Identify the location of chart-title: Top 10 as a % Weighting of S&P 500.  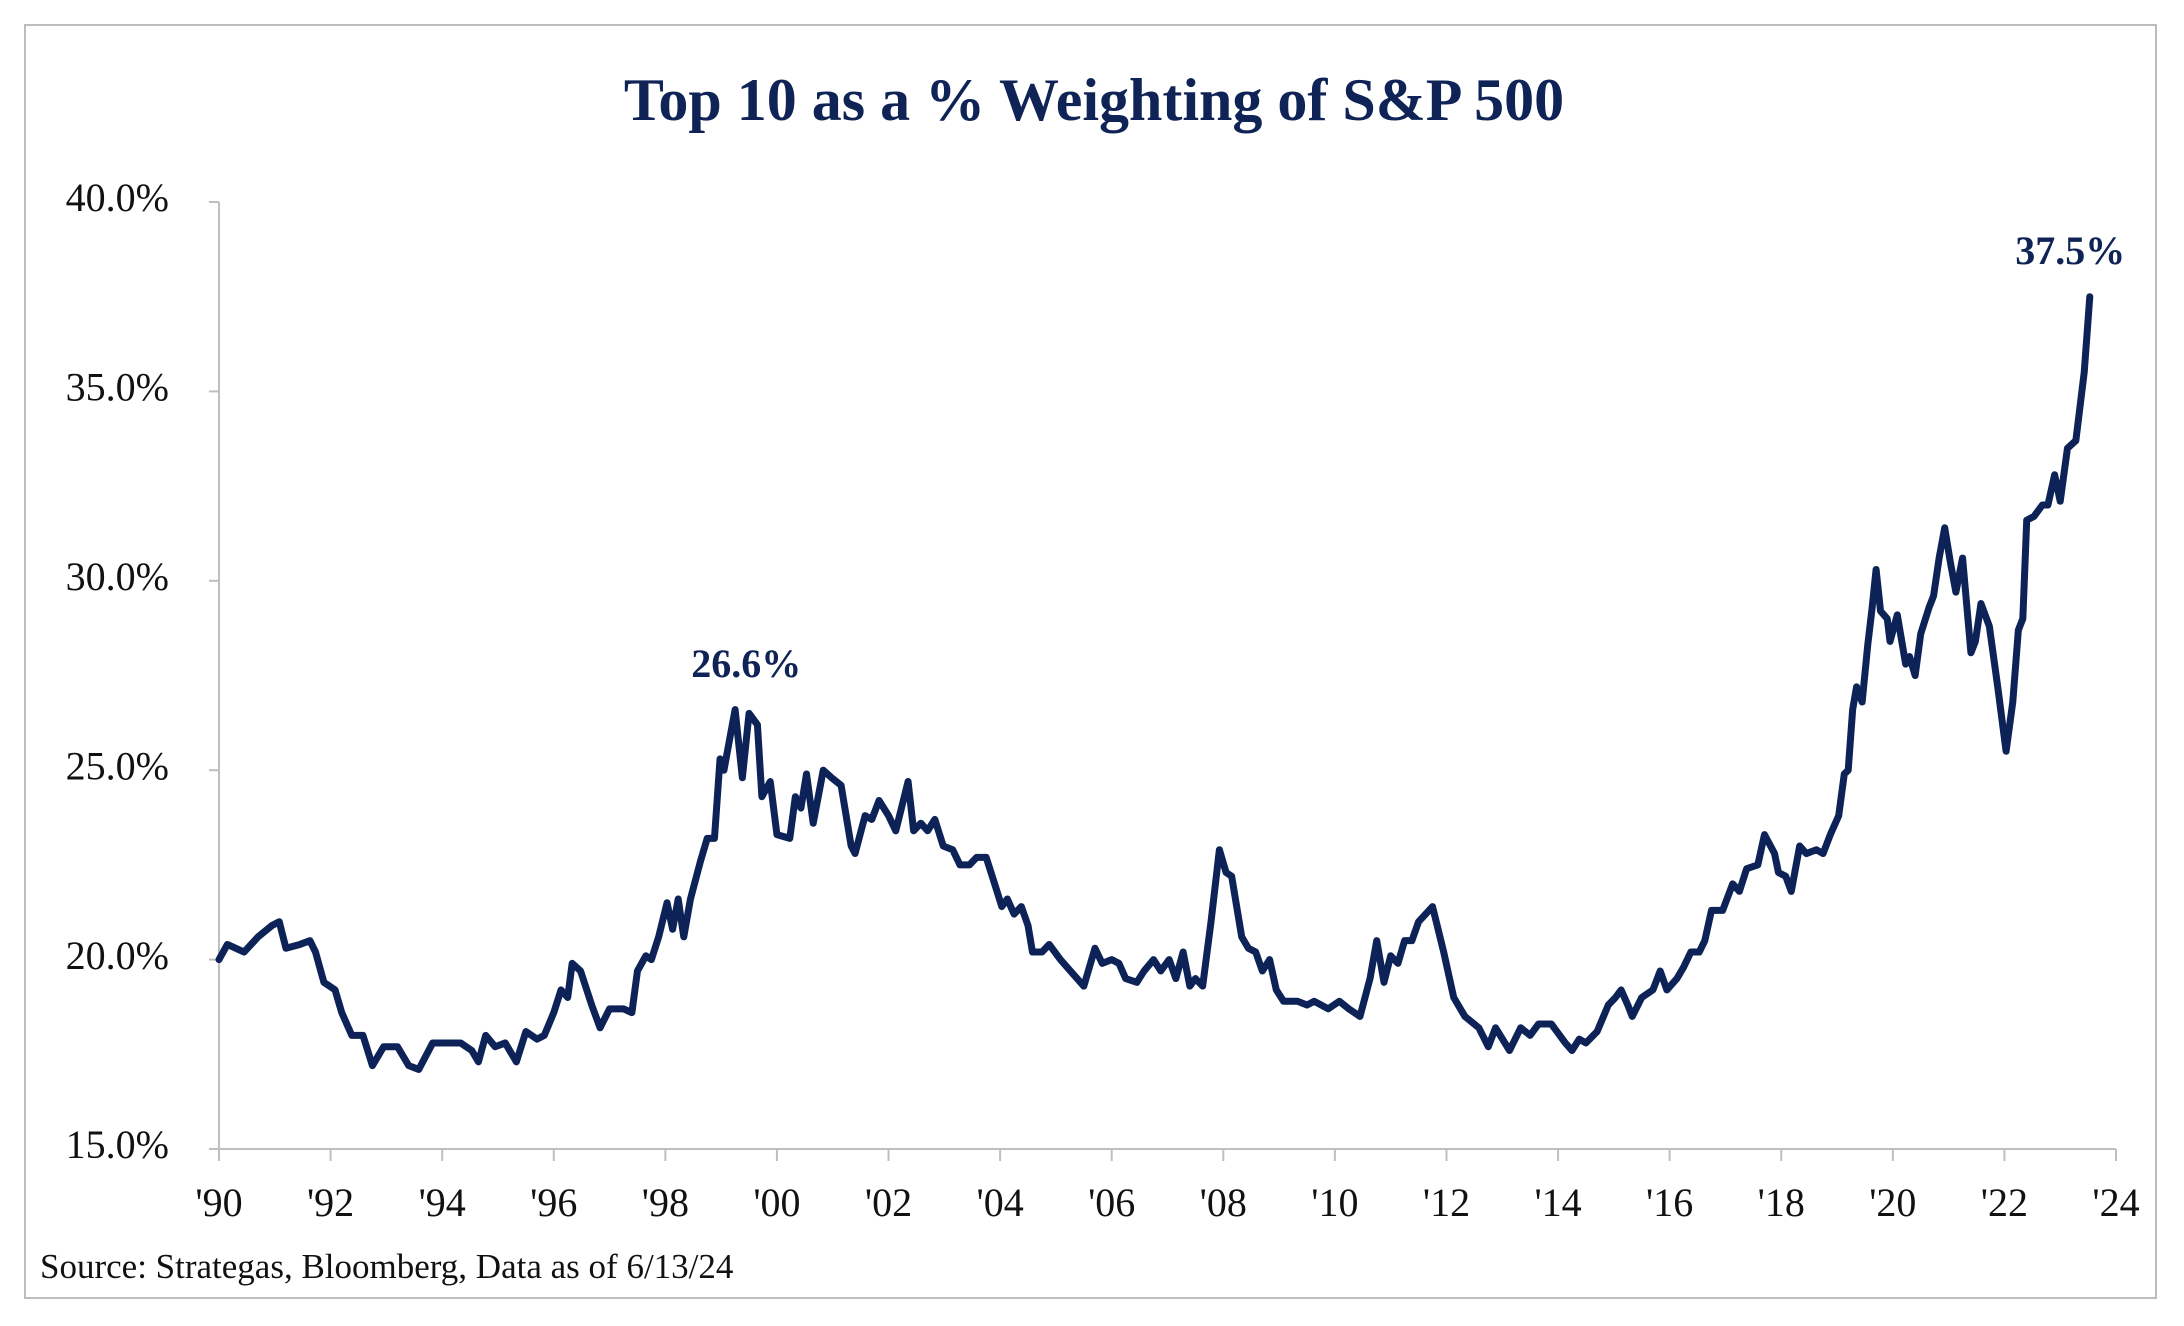
(1094, 100).